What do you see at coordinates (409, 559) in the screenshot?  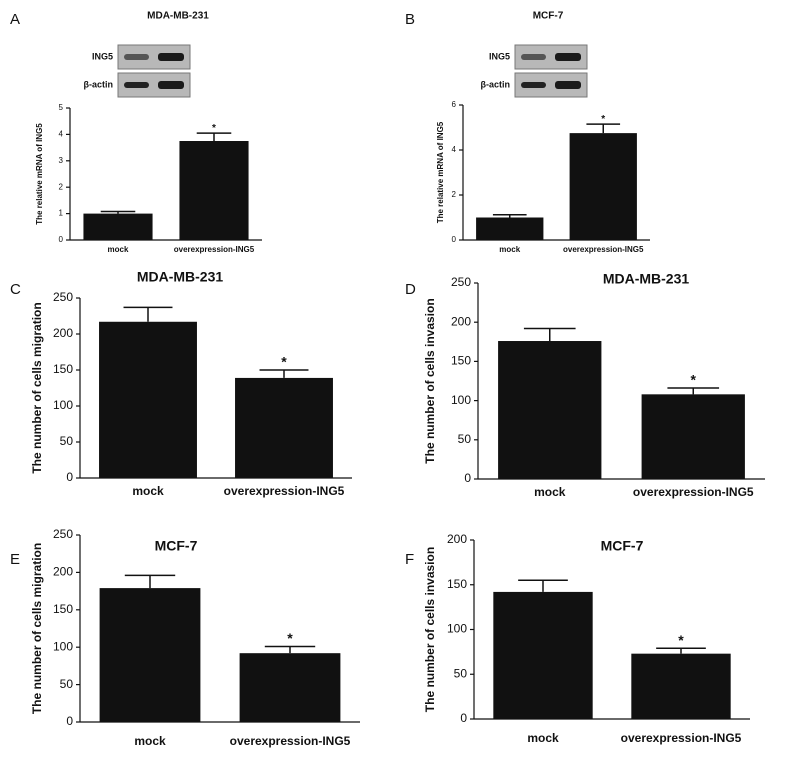 I see `panel-letter: F` at bounding box center [409, 559].